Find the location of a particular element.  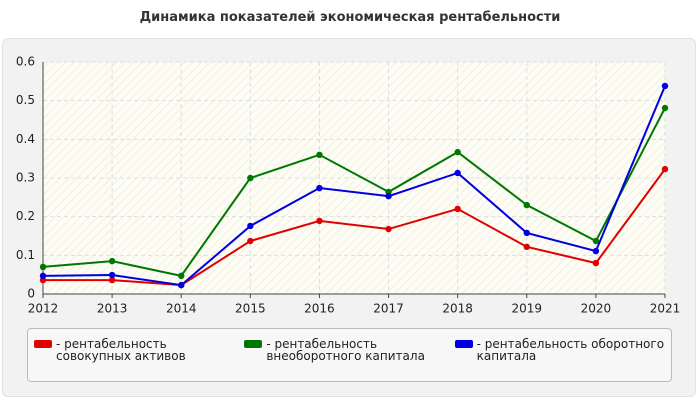

x-tick-label: 2021 is located at coordinates (665, 309).